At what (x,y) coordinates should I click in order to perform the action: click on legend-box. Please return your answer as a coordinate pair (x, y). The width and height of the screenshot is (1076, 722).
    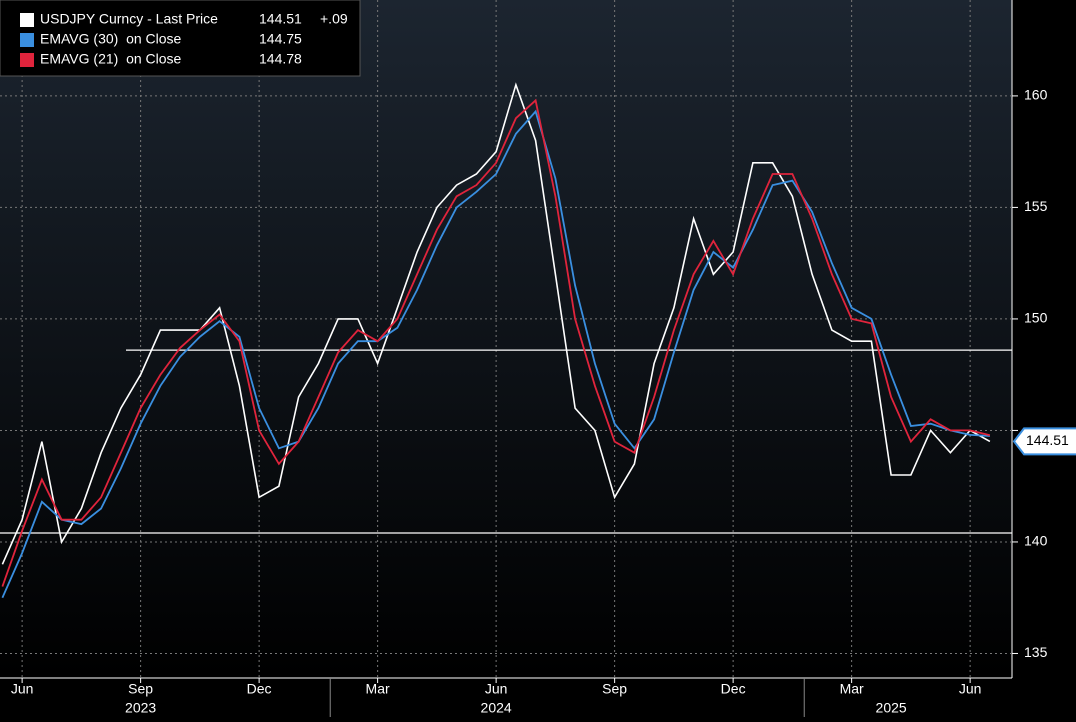
    Looking at the image, I should click on (180, 38).